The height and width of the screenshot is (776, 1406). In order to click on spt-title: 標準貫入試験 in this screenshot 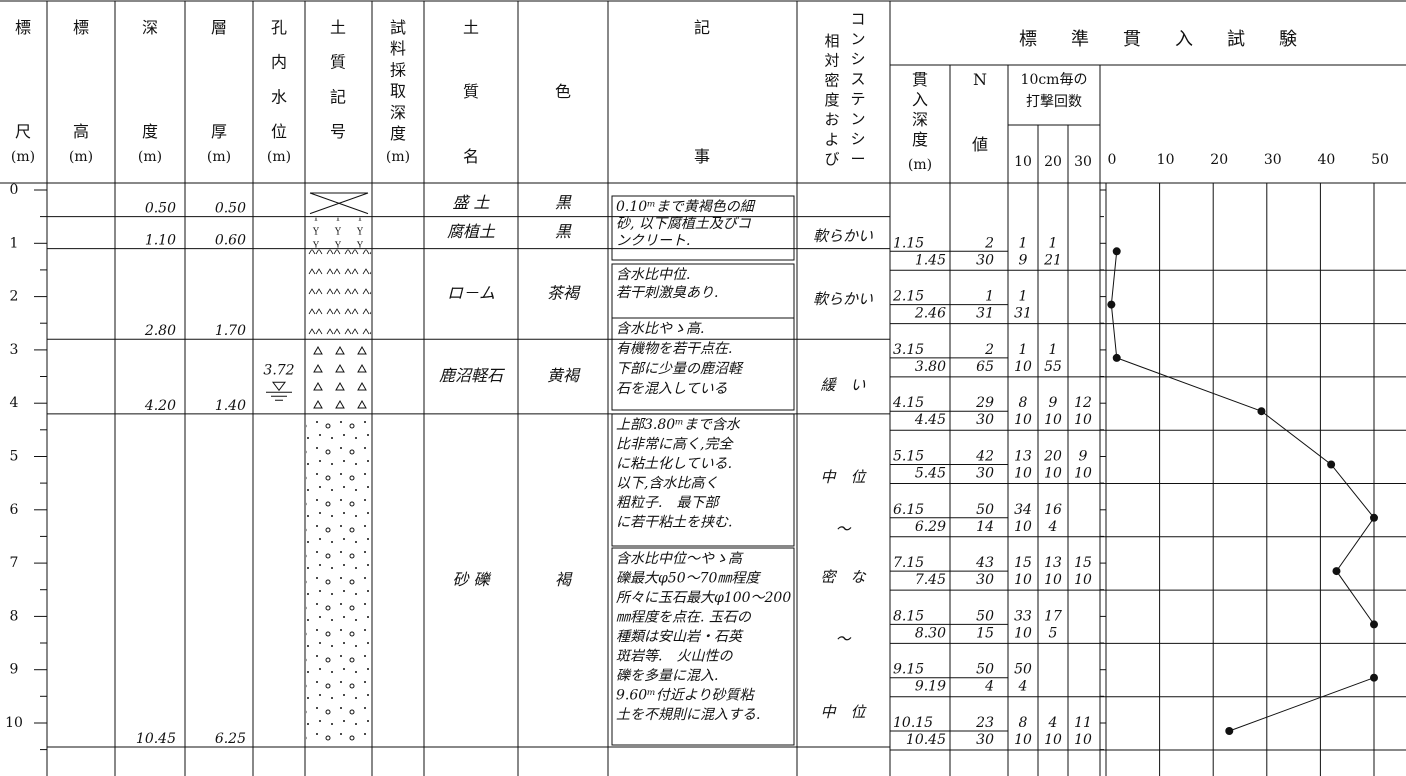, I will do `click(1158, 39)`.